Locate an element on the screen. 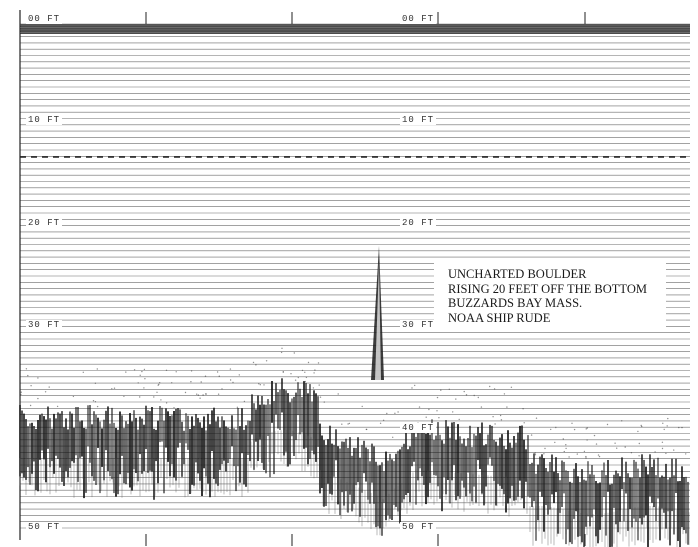 The height and width of the screenshot is (547, 698). annotation-line-3: BUZZARDS BAY MASS. is located at coordinates (515, 303).